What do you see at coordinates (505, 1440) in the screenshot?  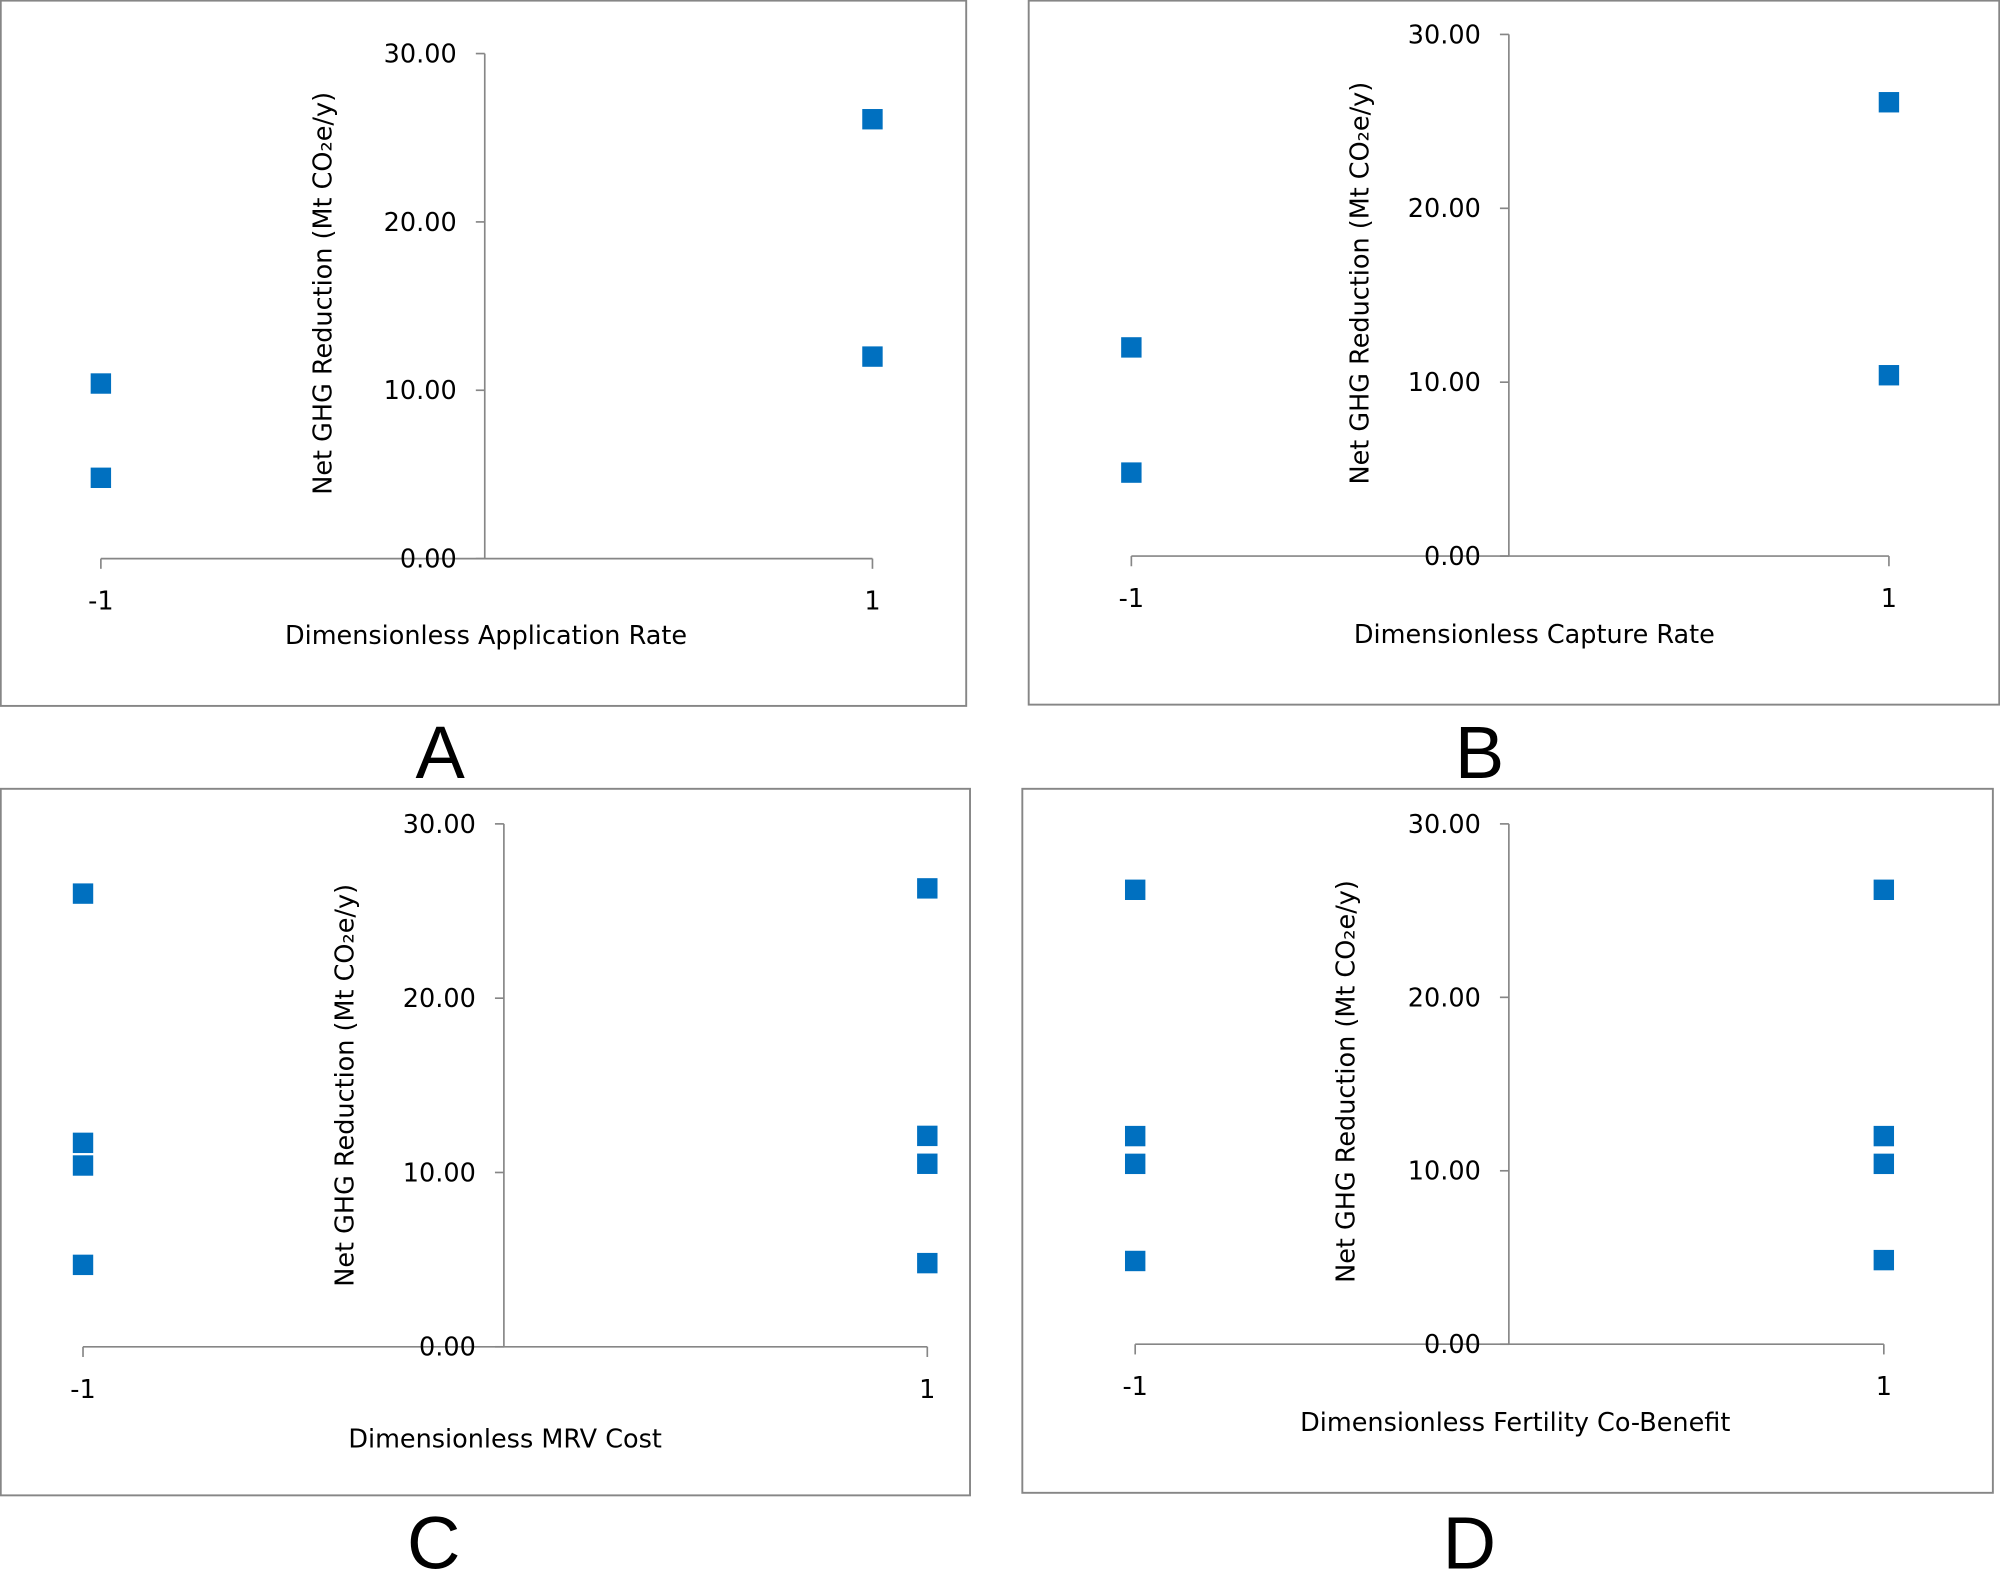 I see `x-axis-label: Dimensionless MRV Cost` at bounding box center [505, 1440].